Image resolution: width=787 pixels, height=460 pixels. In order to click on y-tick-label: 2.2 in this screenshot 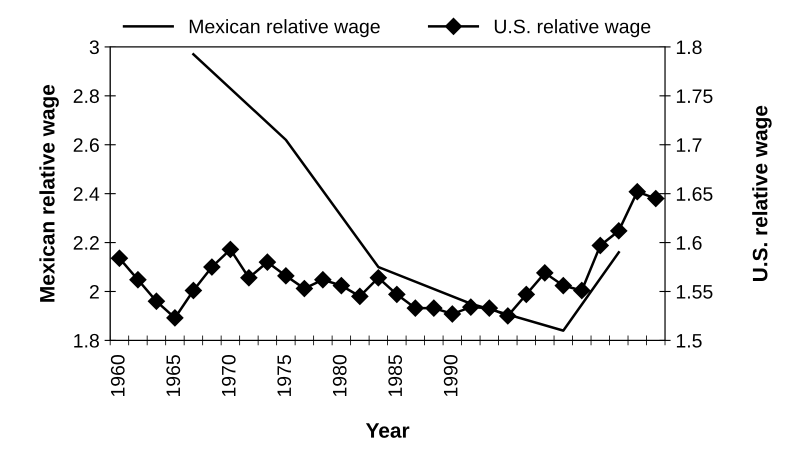, I will do `click(86, 243)`.